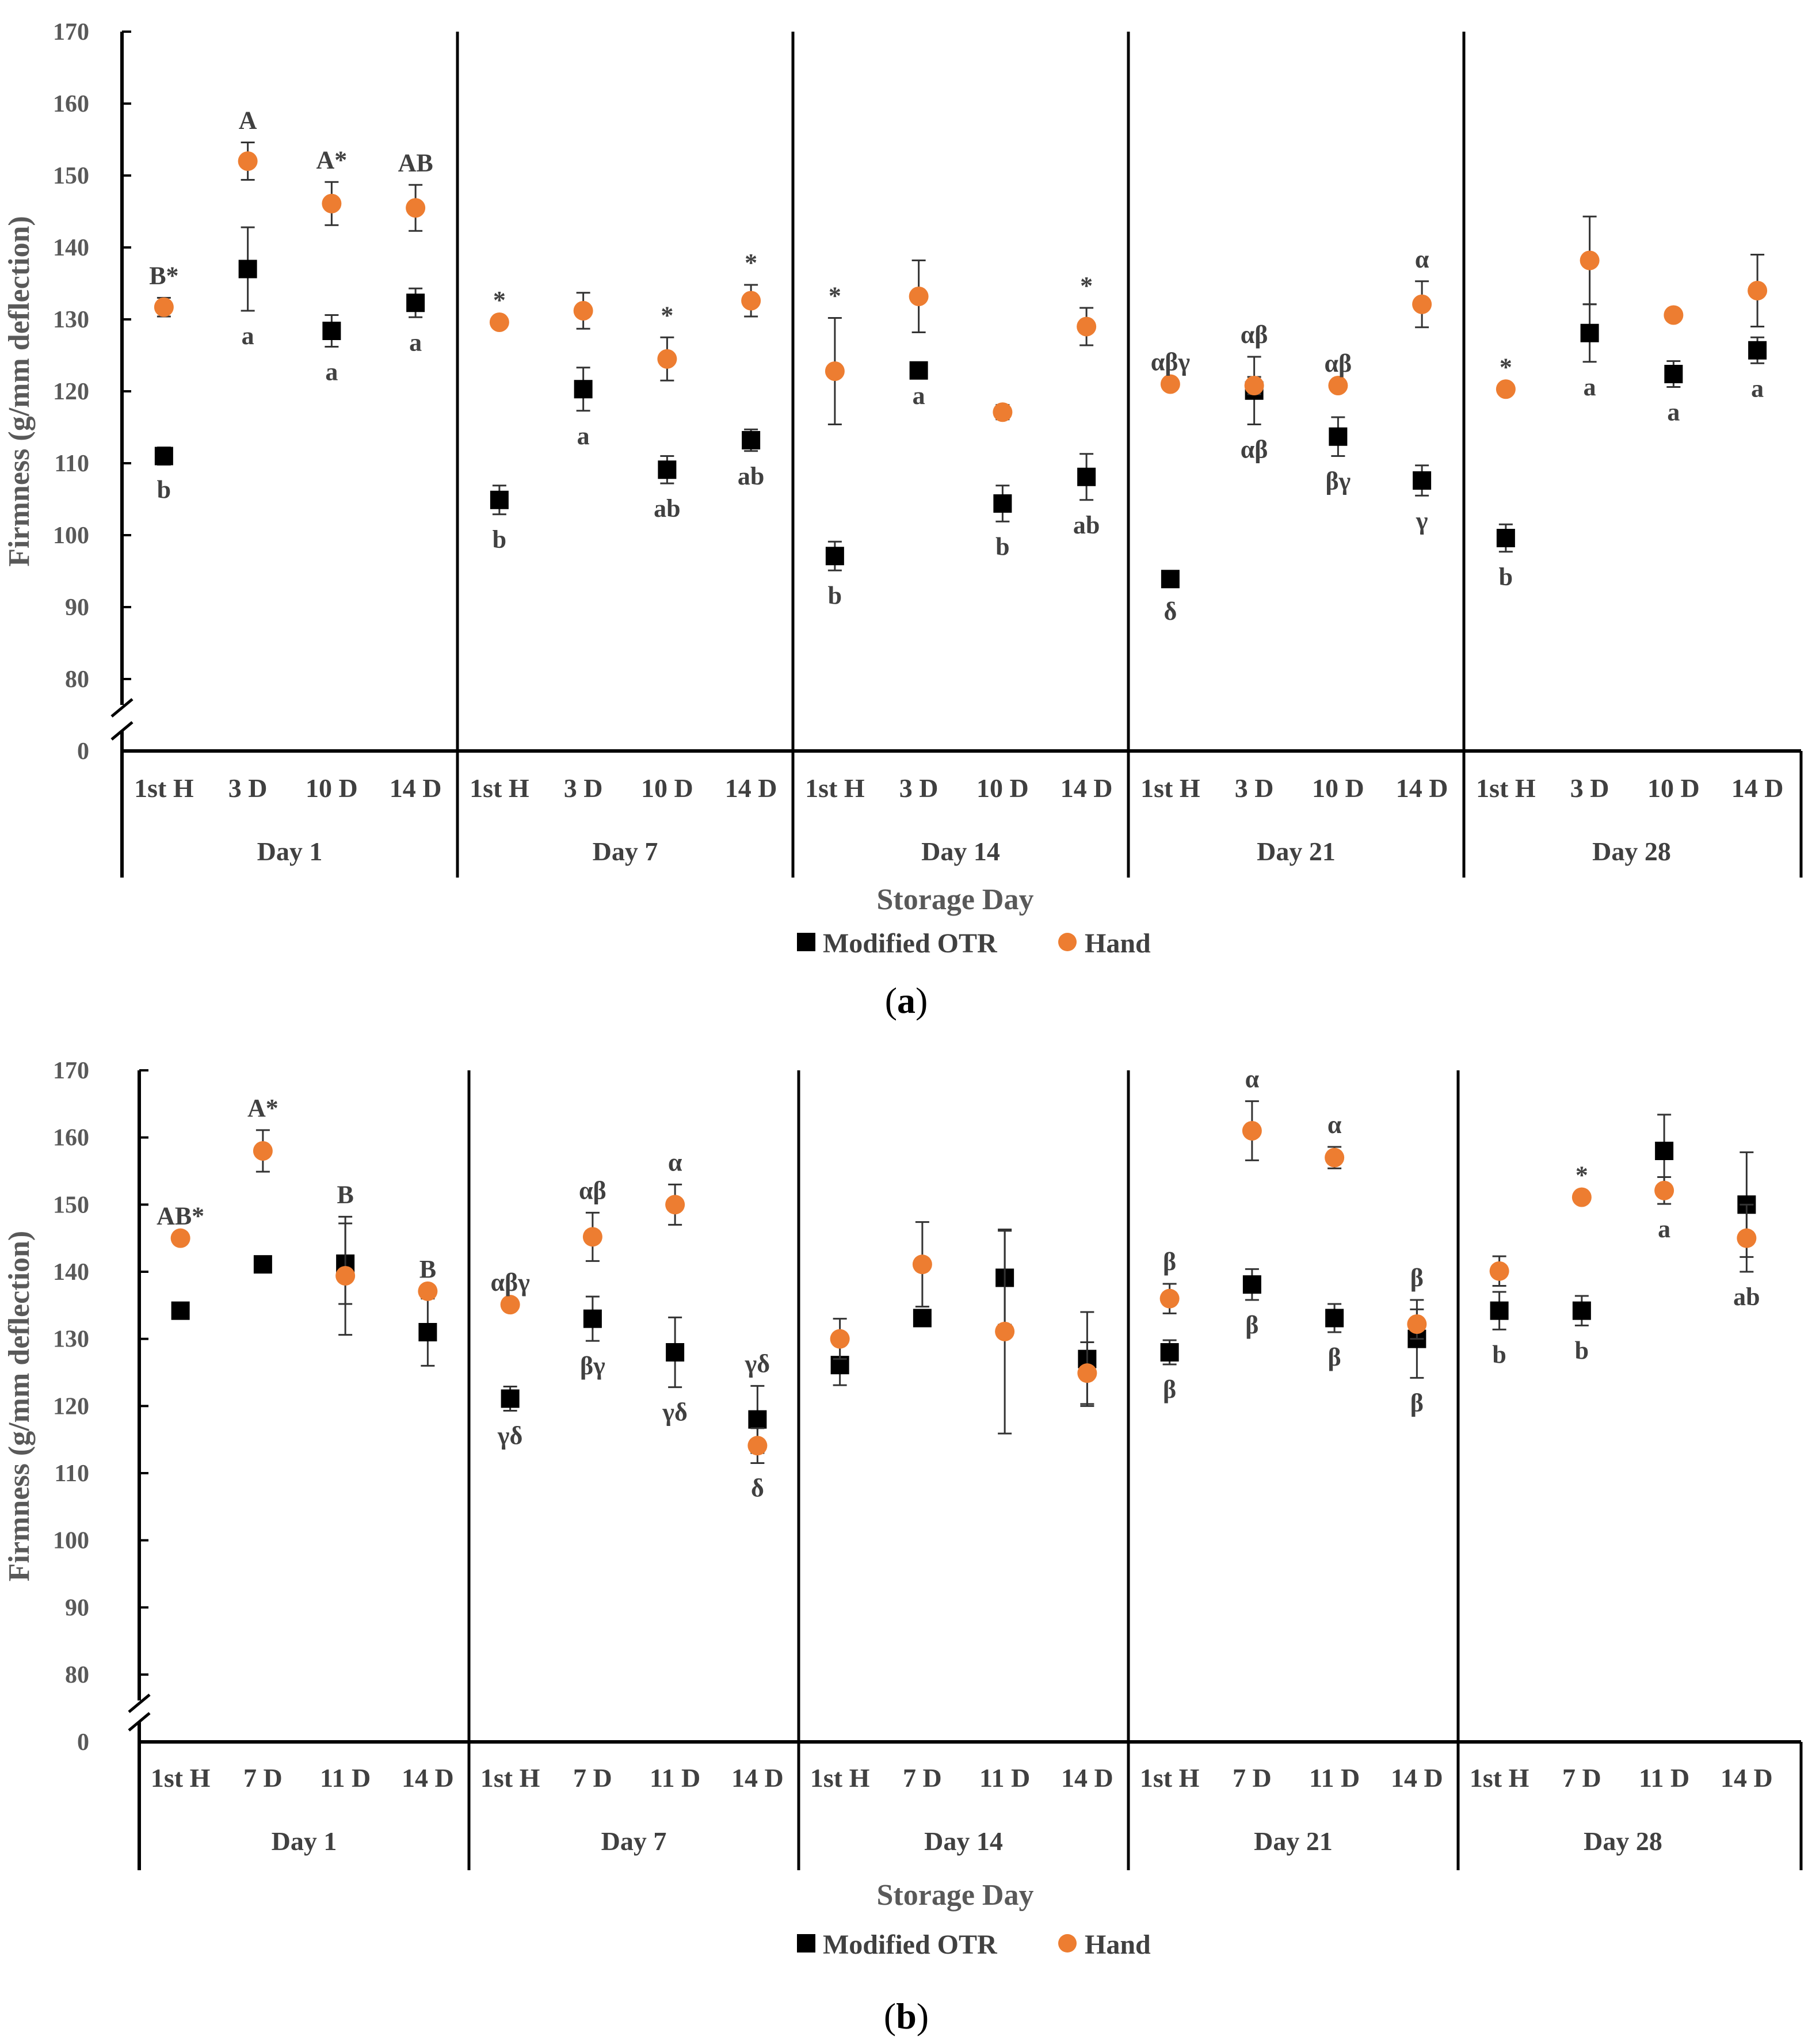 Image resolution: width=1812 pixels, height=2044 pixels. I want to click on panel-label-part: a, so click(906, 1000).